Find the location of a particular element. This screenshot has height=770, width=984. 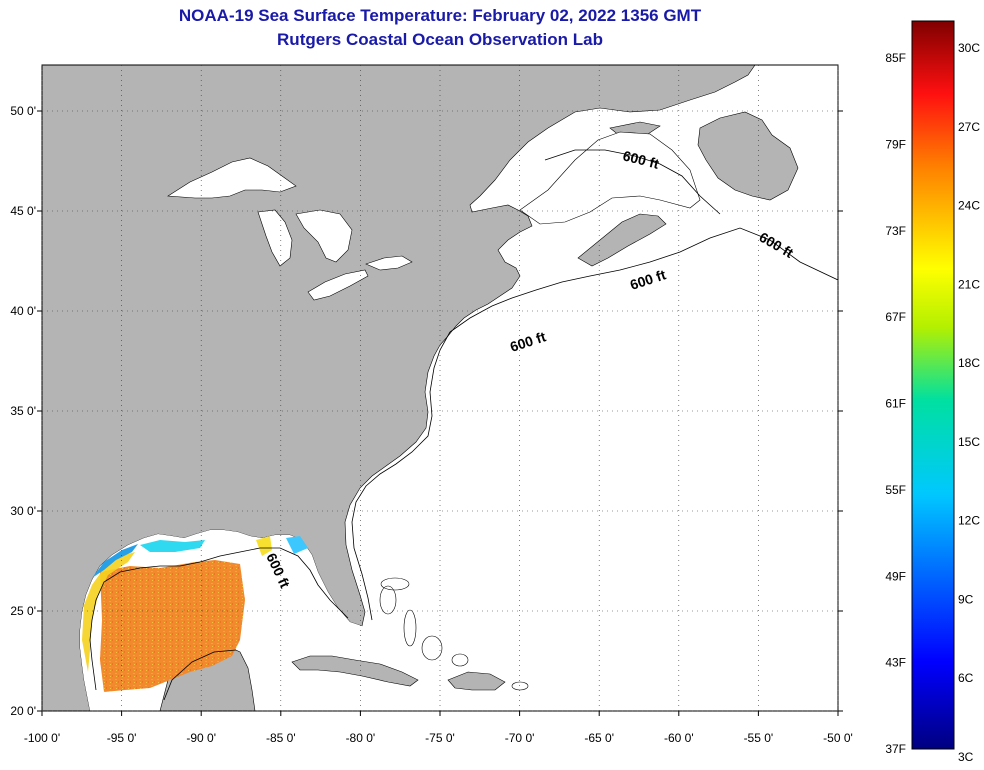

colorbar-label-c: 18C is located at coordinates (969, 363).